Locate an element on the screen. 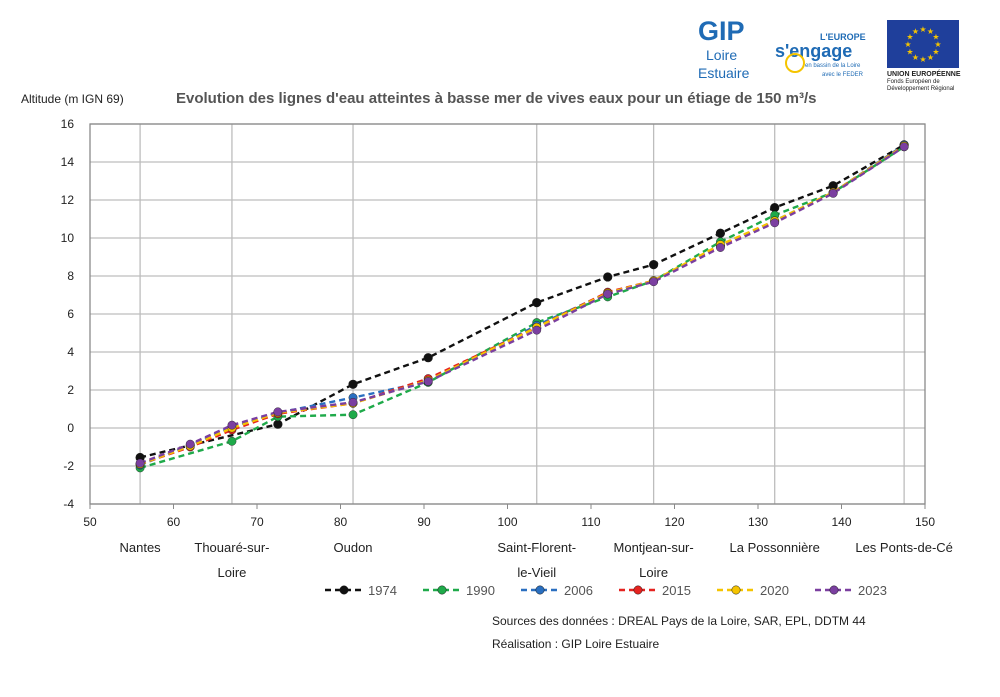 Image resolution: width=1000 pixels, height=697 pixels. x-tick-label: 140 is located at coordinates (841, 522).